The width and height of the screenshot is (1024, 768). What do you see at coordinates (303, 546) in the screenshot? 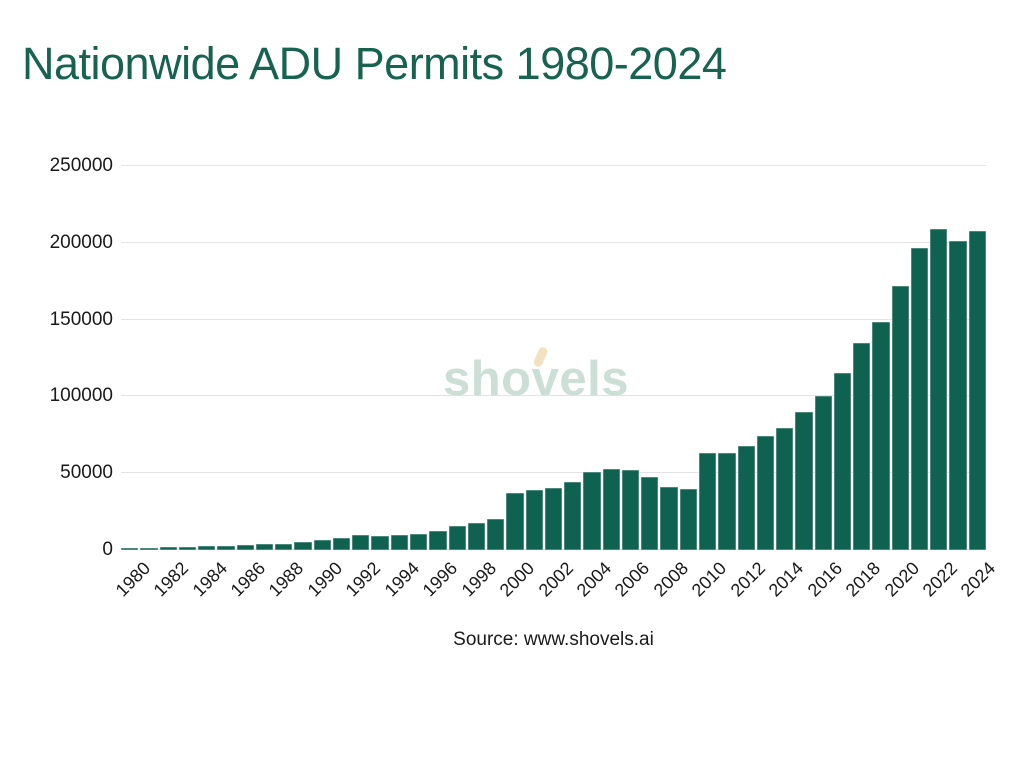
I see `bar-1989` at bounding box center [303, 546].